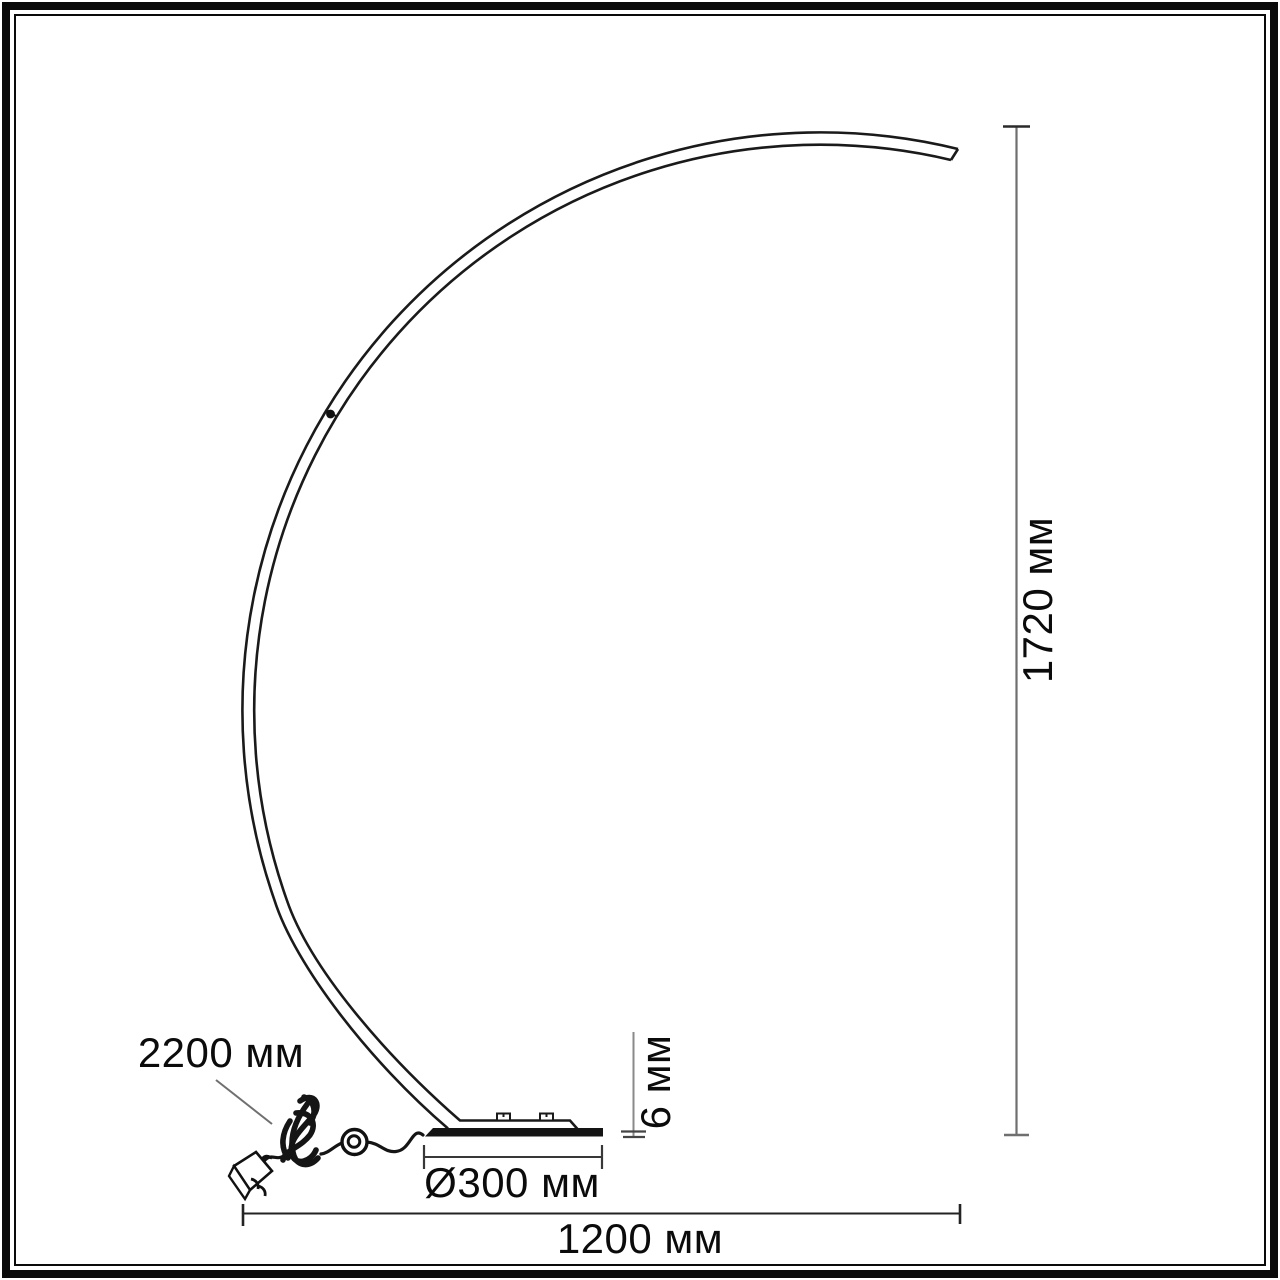  What do you see at coordinates (331, 1148) in the screenshot?
I see `cord-switch-to-bundle` at bounding box center [331, 1148].